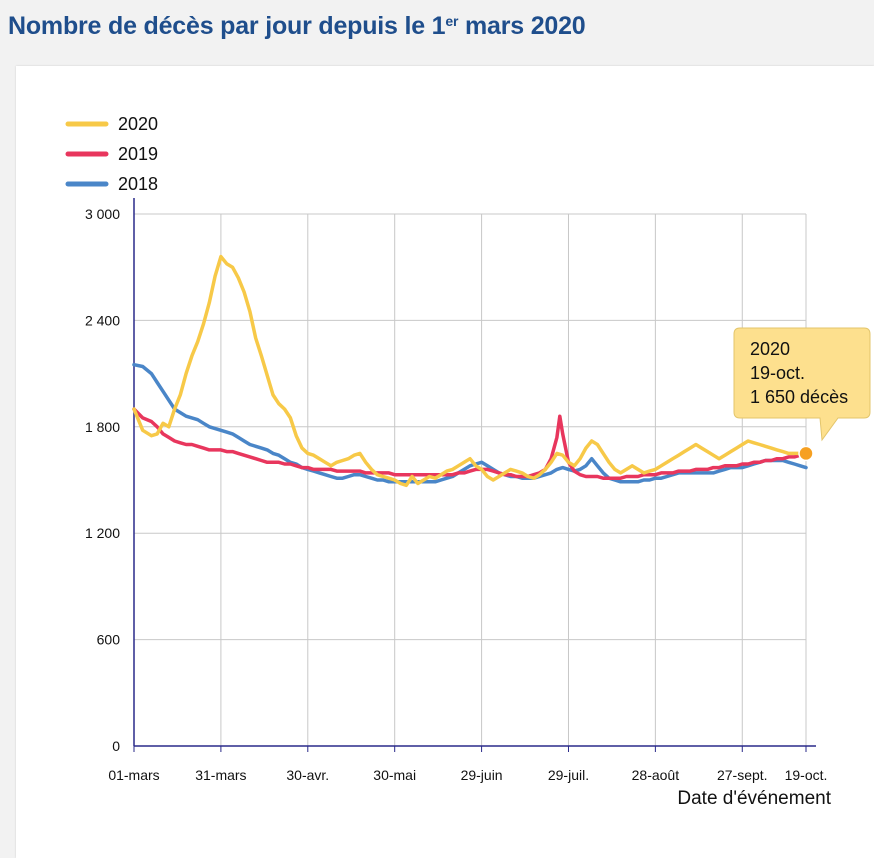 The image size is (874, 858). I want to click on tooltip-series: 2020, so click(770, 349).